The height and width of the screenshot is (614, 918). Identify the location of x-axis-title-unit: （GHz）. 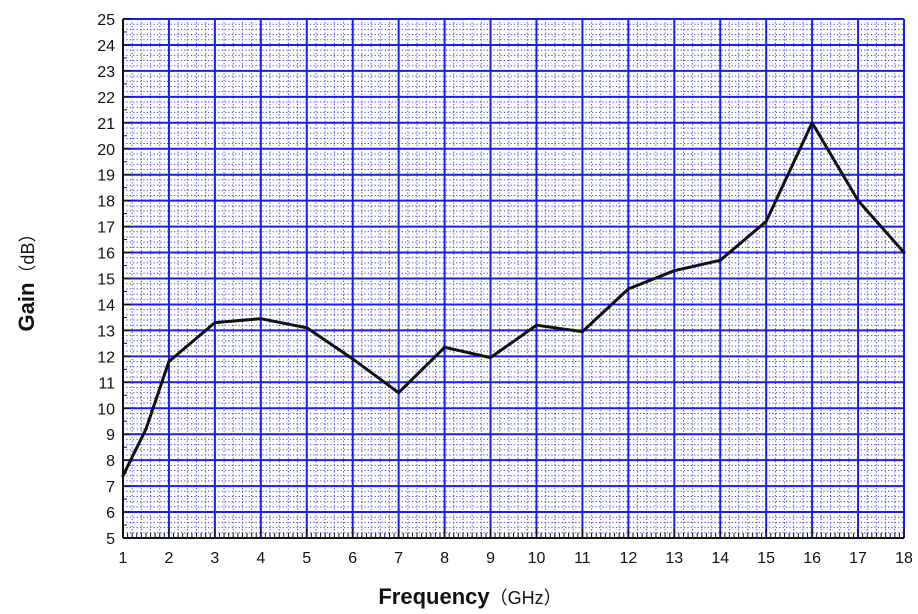
(526, 598).